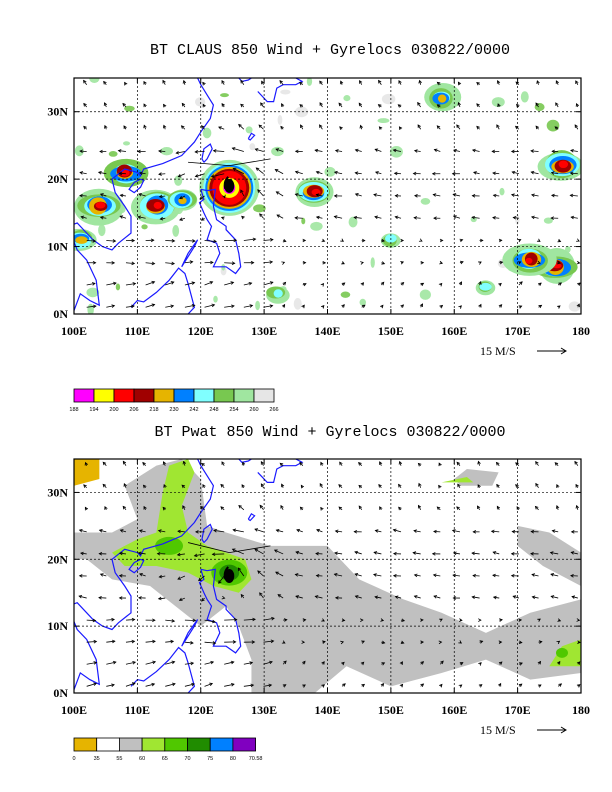 The height and width of the screenshot is (792, 612). Describe the element at coordinates (498, 730) in the screenshot. I see `reference-vector-label: 15 M/S` at that location.